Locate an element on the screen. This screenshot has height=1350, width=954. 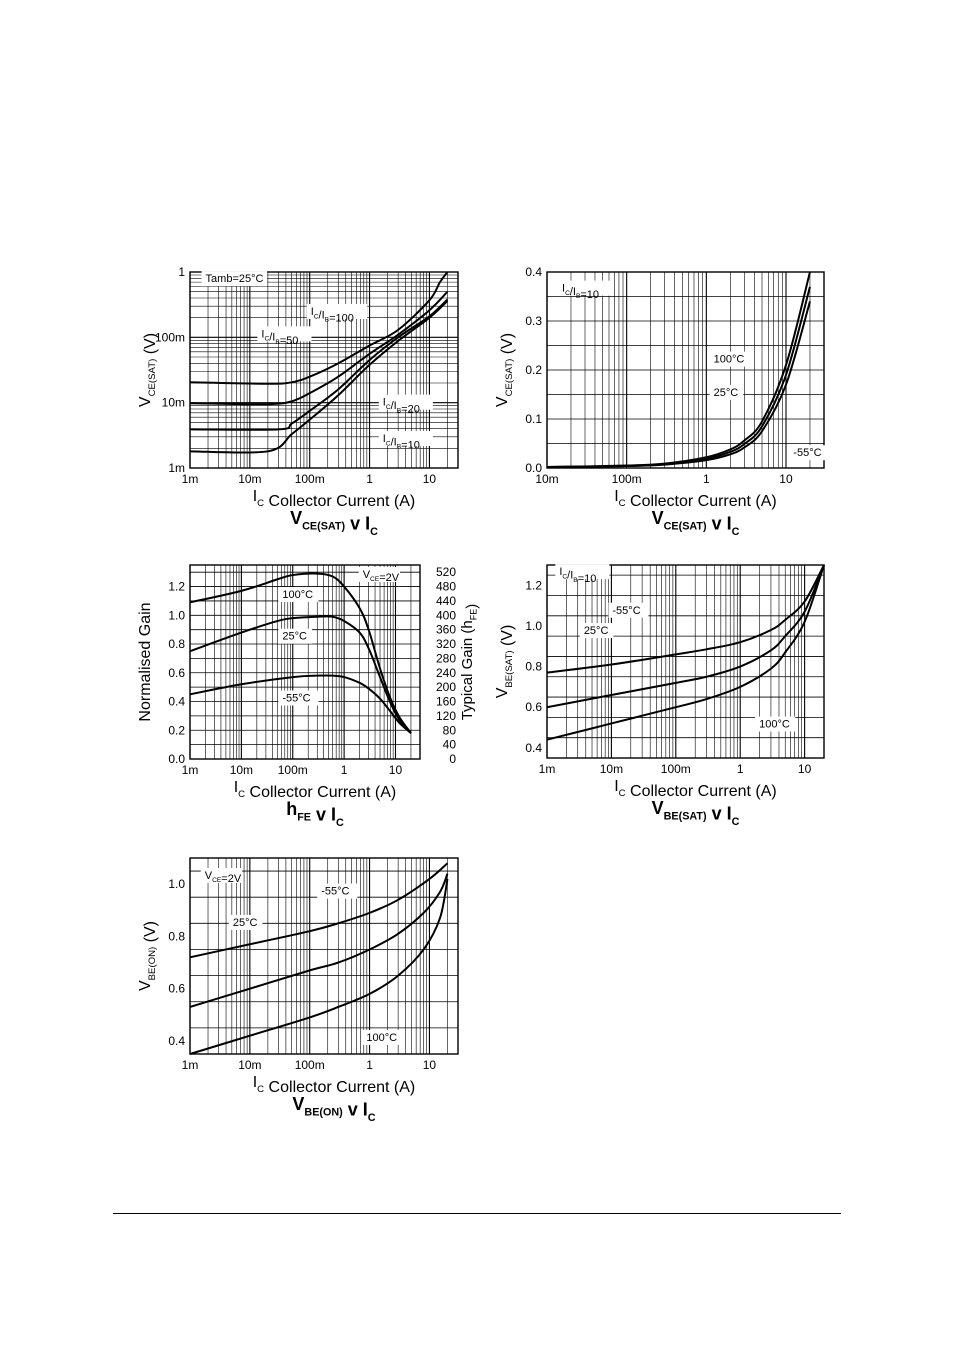
y-axis-label: VBE(ON) (V) is located at coordinates (148, 956).